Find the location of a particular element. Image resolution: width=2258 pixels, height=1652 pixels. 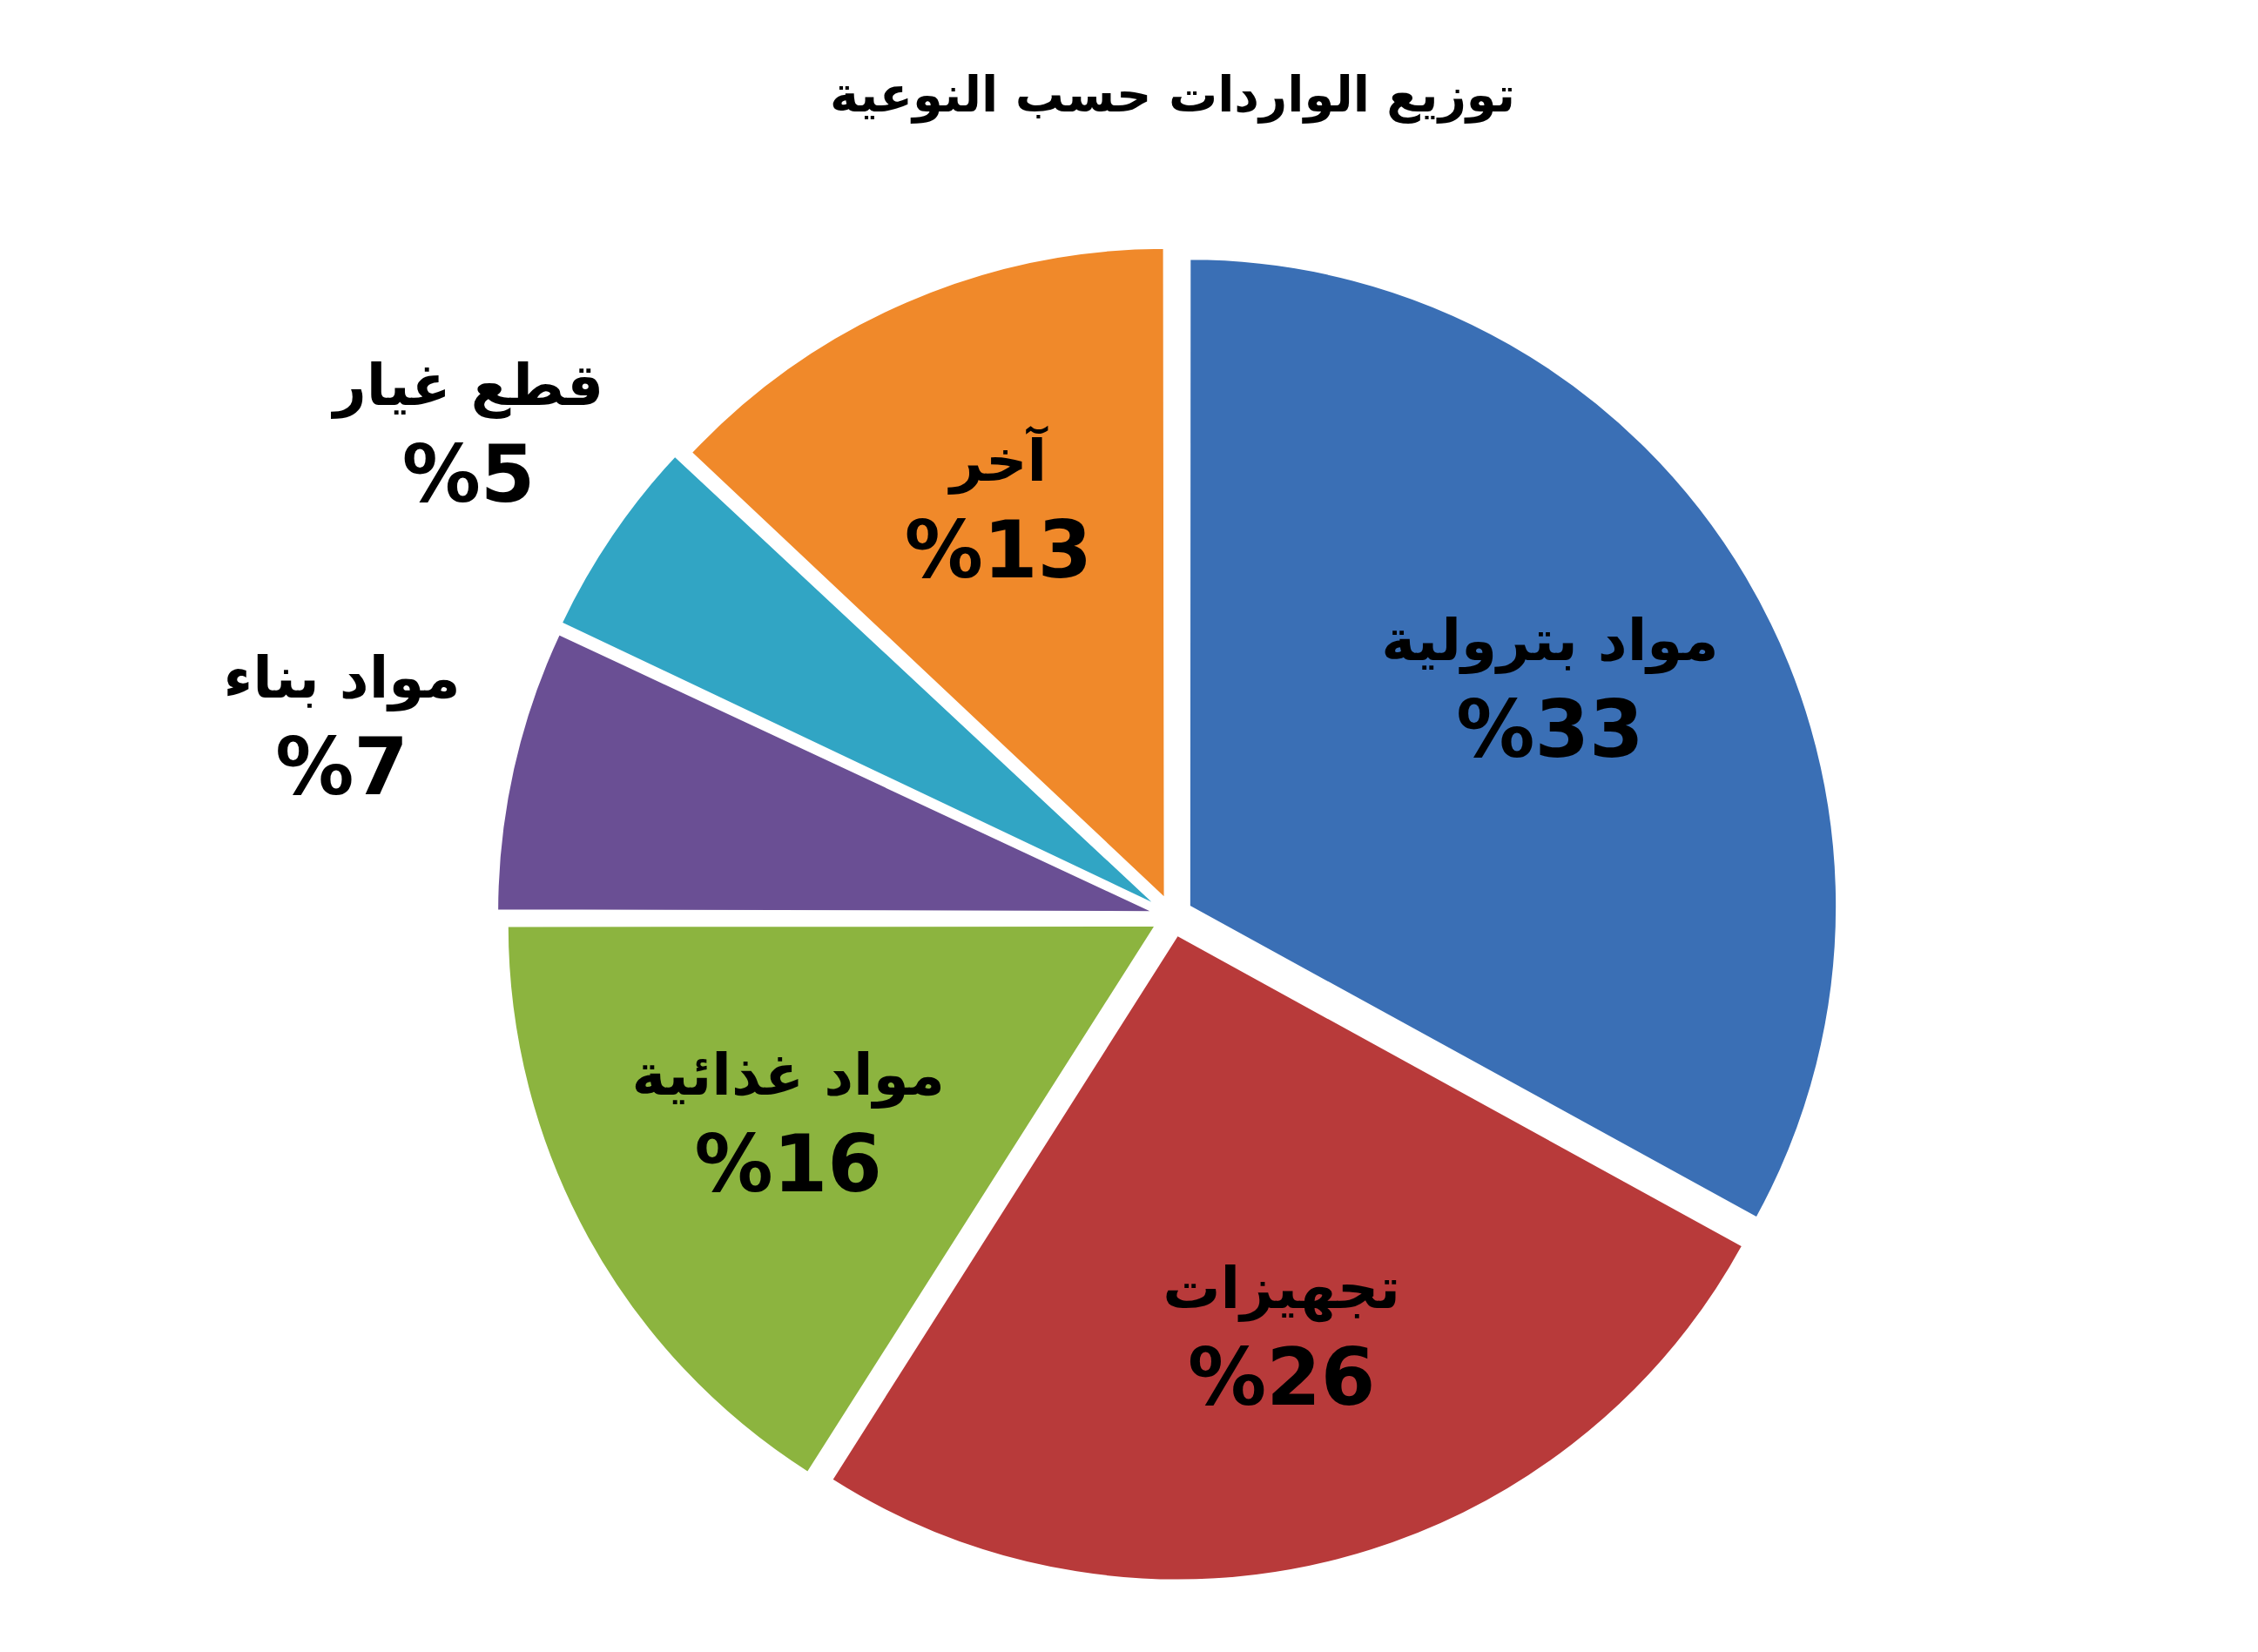

data-label: %13 is located at coordinates (998, 550).